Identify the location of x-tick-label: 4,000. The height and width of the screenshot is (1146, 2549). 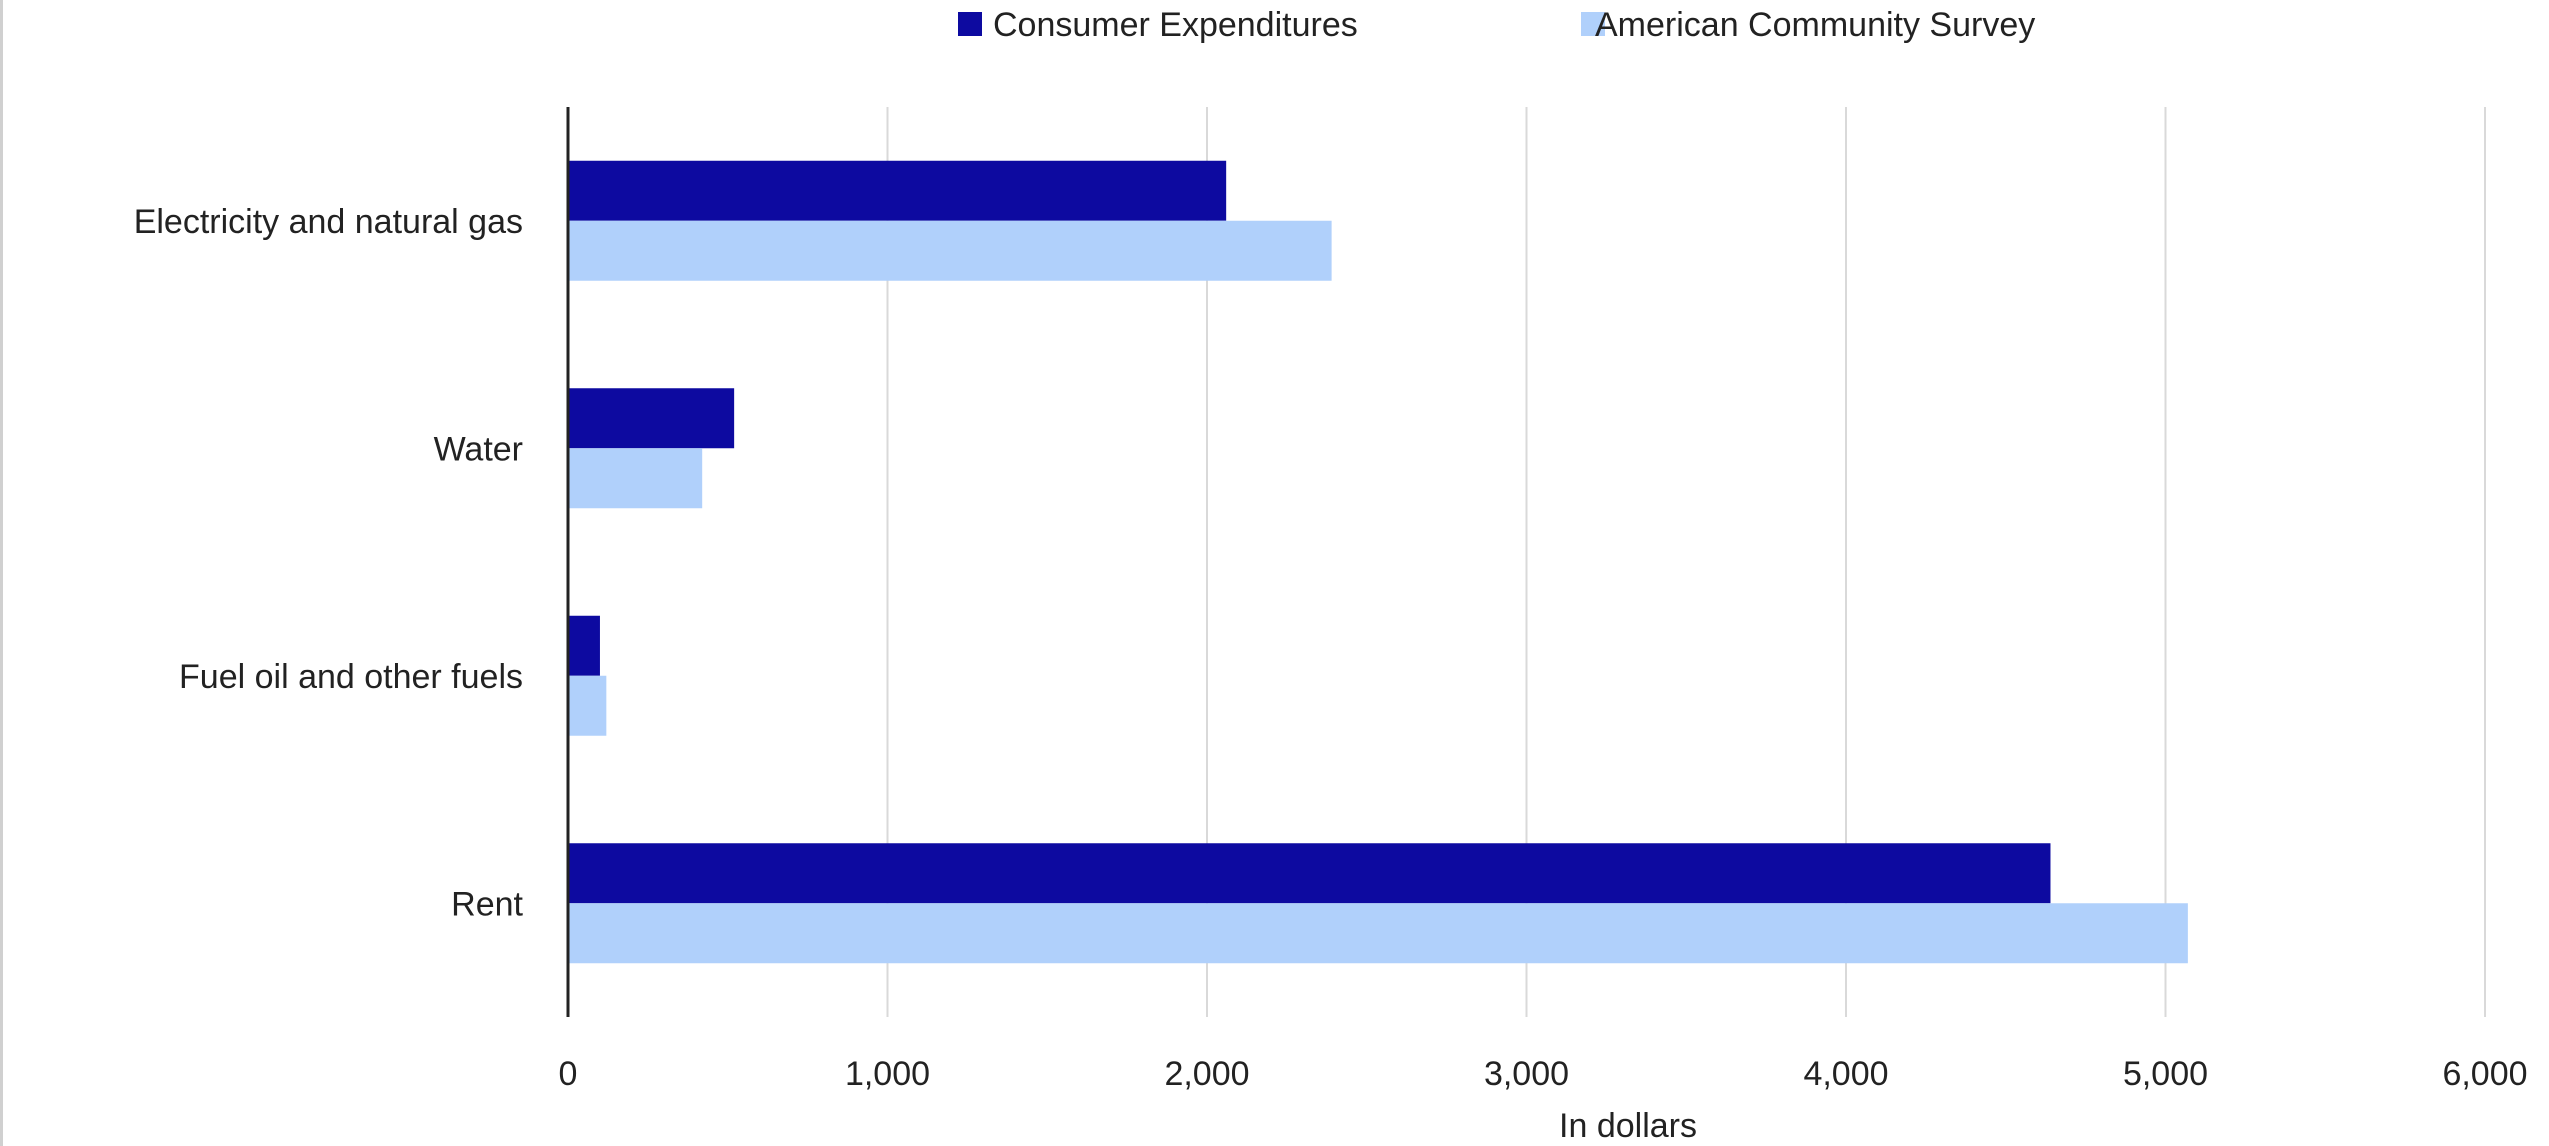
(1845, 1074).